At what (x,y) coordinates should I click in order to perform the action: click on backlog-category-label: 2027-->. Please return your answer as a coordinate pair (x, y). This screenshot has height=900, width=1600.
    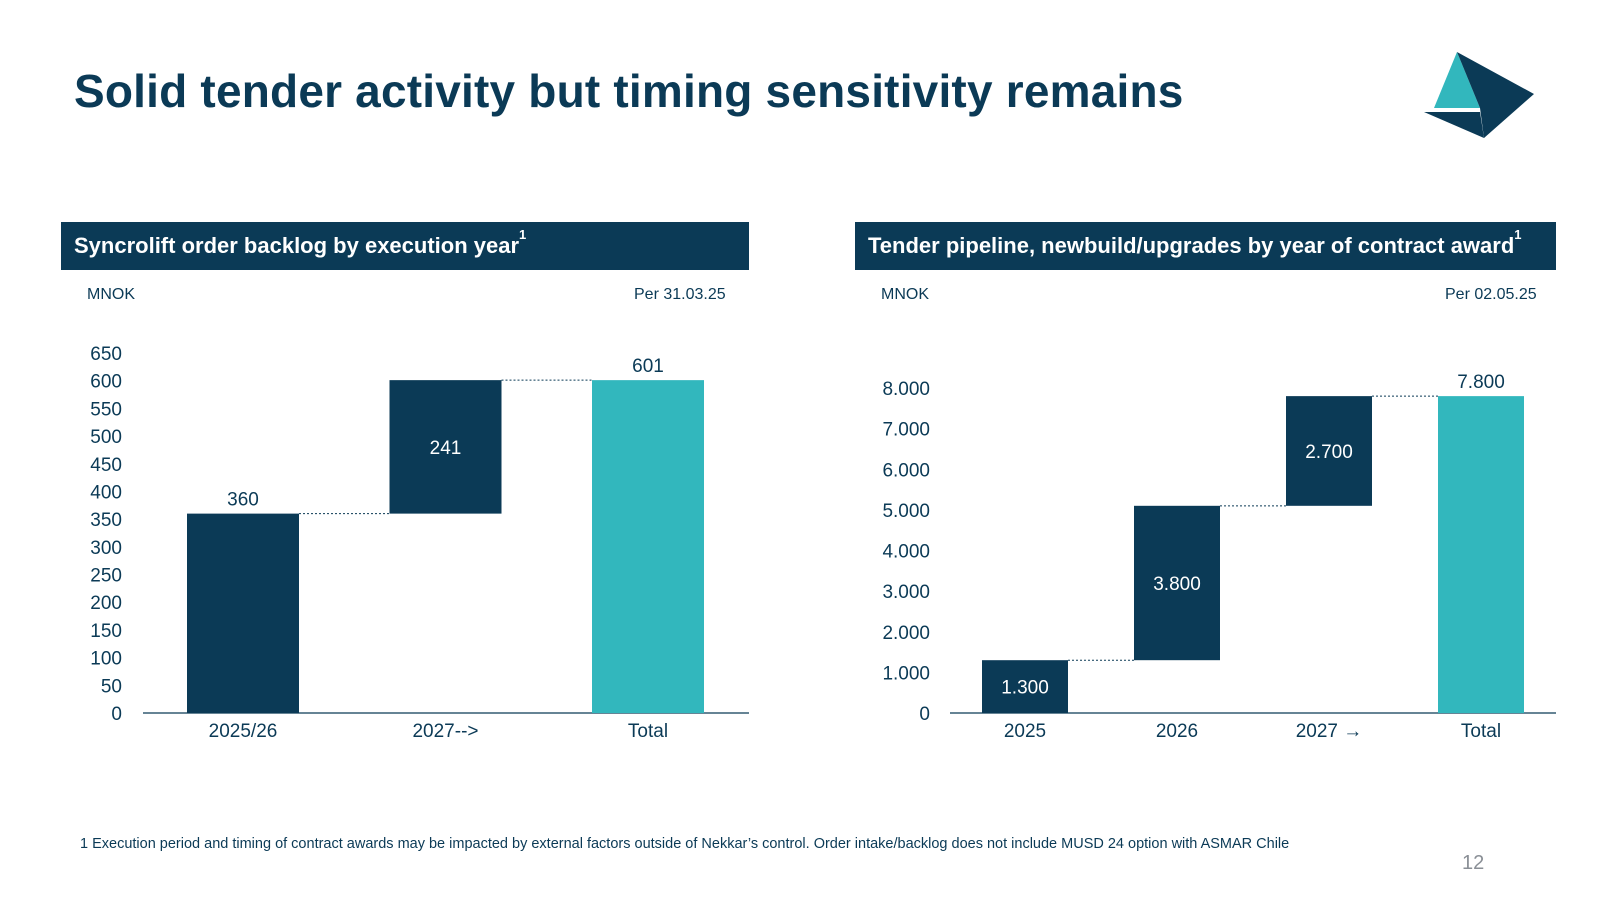
    Looking at the image, I should click on (445, 731).